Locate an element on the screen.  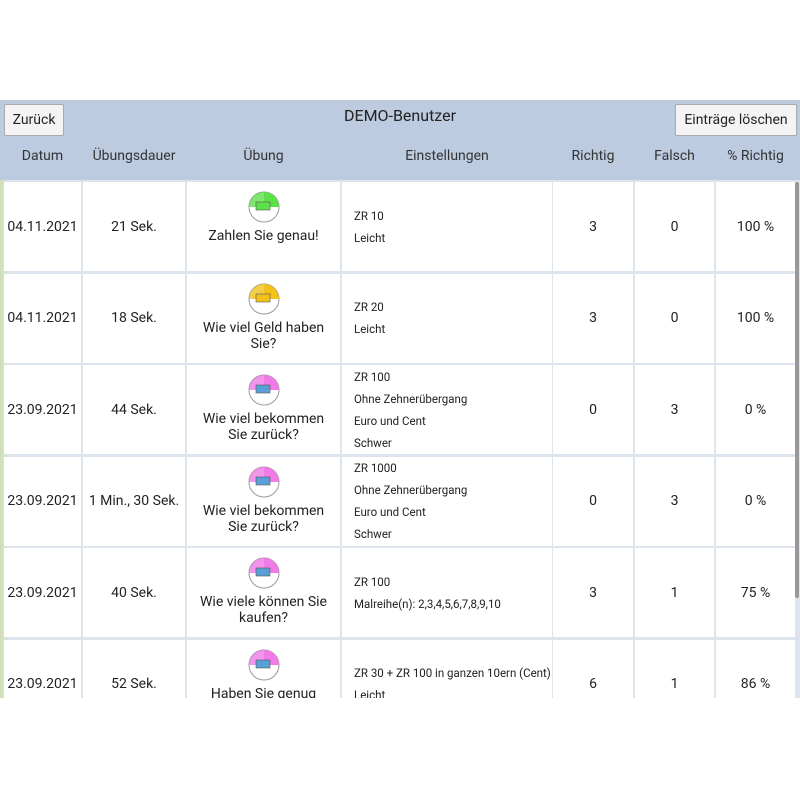
exercise-cell: Wie viel Geld haben Sie? is located at coordinates (263, 318).